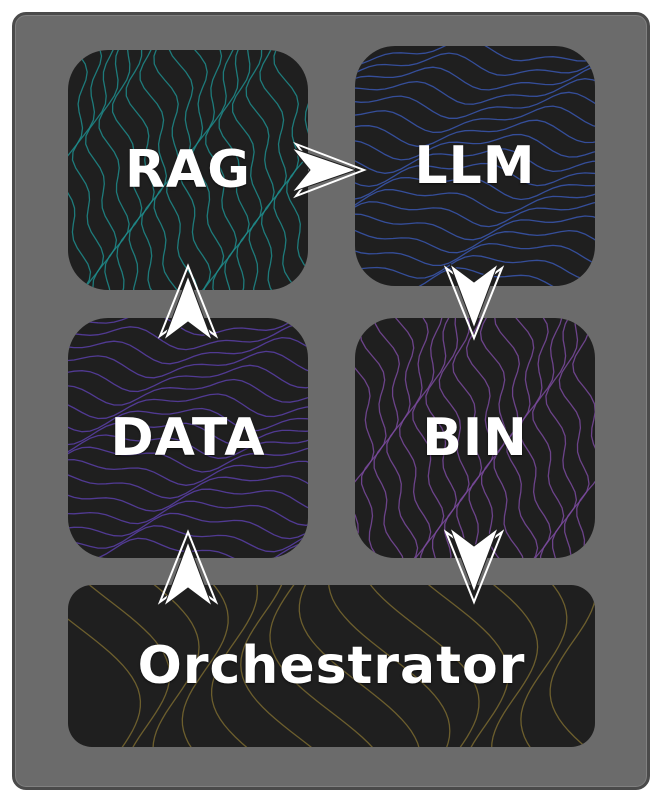 Image resolution: width=665 pixels, height=805 pixels. I want to click on bin-texture, so click(475, 438).